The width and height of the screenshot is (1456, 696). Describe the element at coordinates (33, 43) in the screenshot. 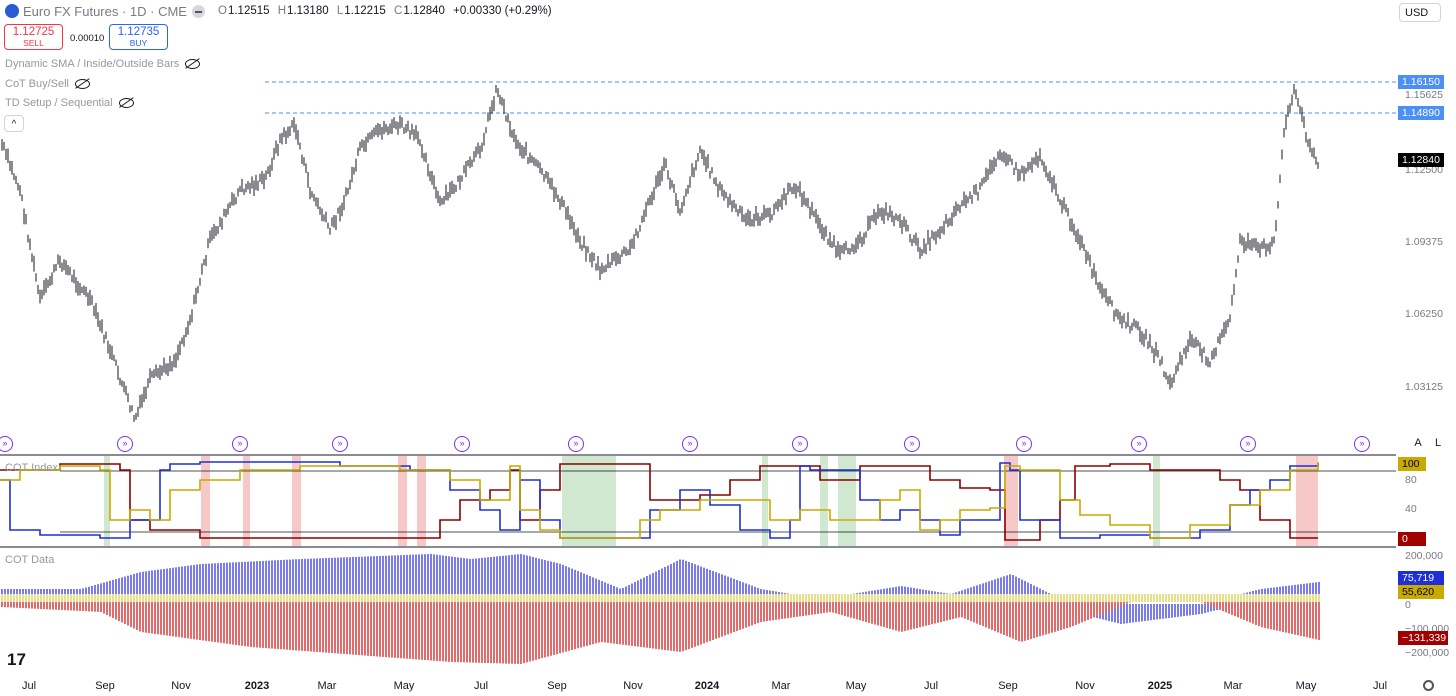

I see `sell-label: SELL` at that location.